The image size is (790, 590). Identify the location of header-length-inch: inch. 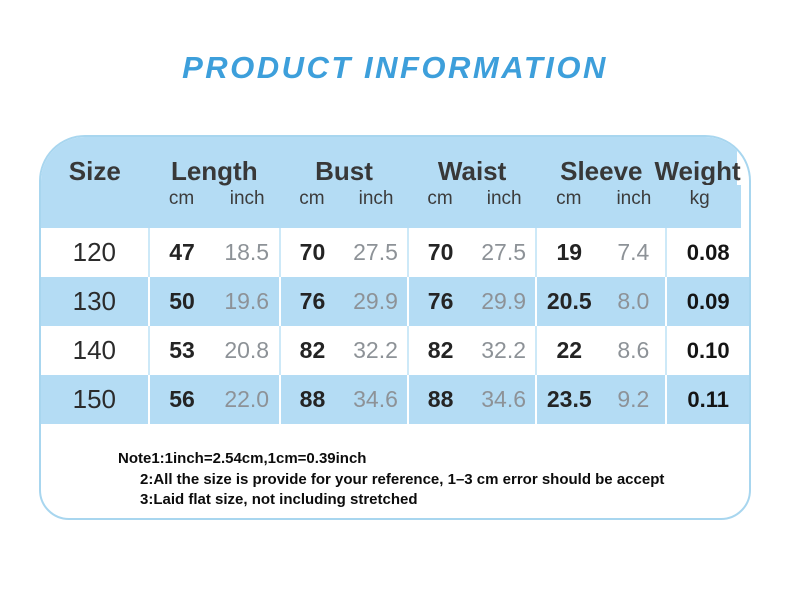
(247, 206).